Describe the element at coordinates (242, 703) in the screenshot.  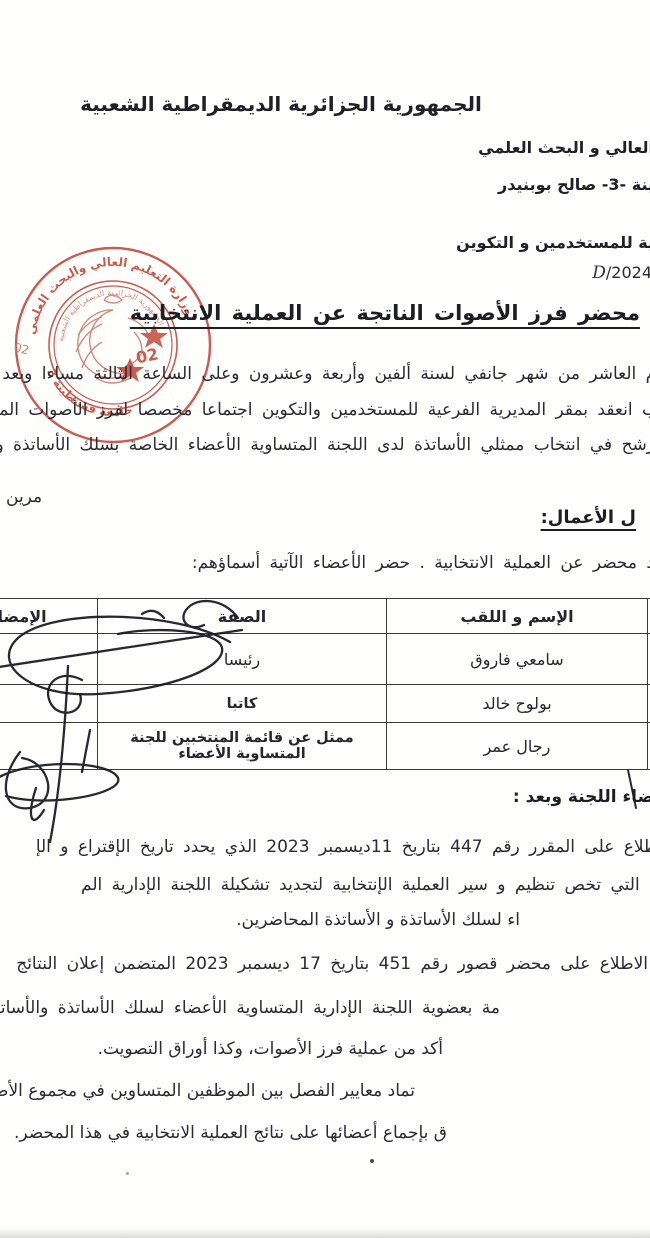
I see `member-role: كاتبا` at that location.